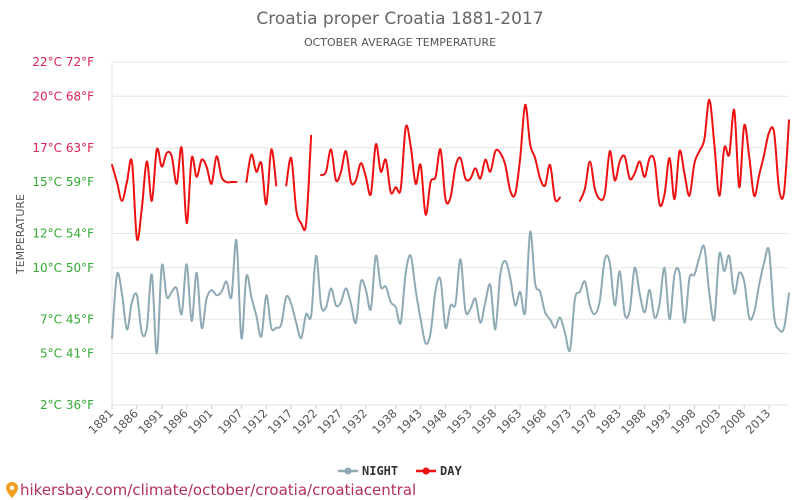 The width and height of the screenshot is (800, 500). I want to click on x-tick-label: 1896, so click(175, 421).